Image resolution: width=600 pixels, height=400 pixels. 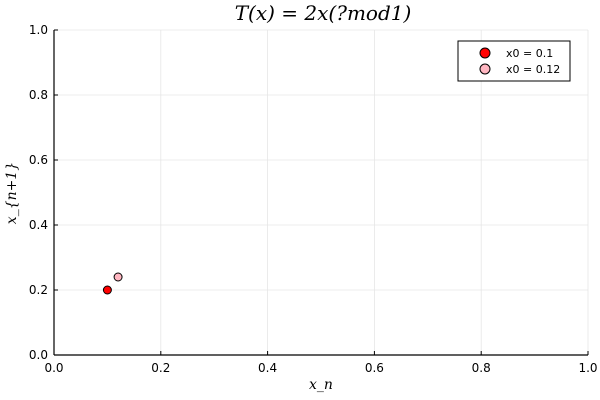 What do you see at coordinates (38, 160) in the screenshot?
I see `y-tick-label: 0.6` at bounding box center [38, 160].